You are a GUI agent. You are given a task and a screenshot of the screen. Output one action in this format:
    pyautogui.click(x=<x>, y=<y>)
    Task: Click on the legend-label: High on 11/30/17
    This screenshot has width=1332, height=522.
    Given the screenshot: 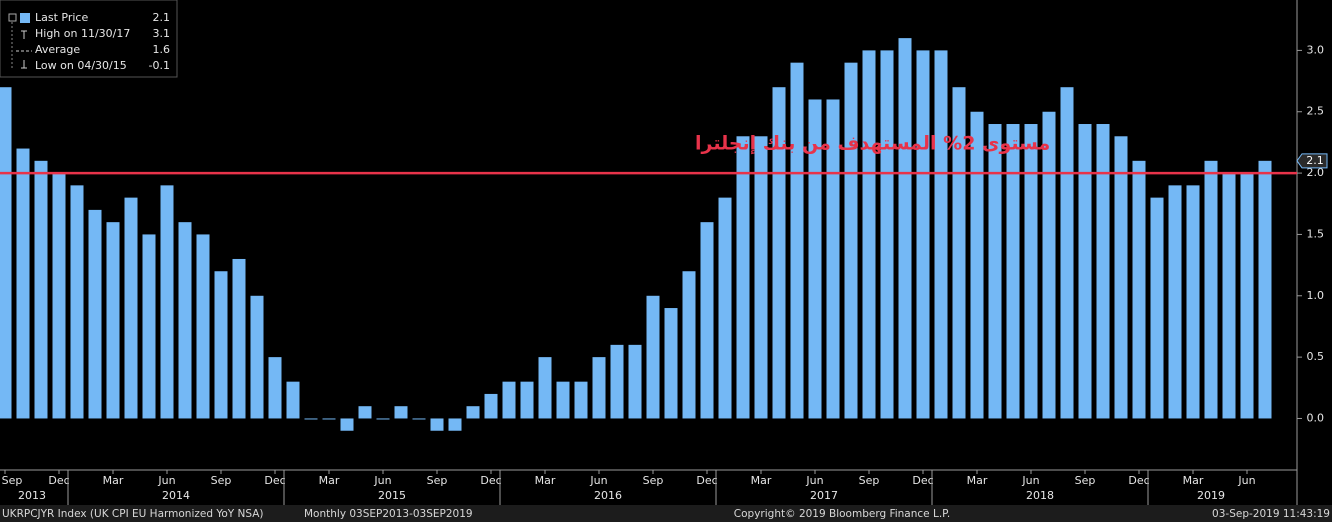 What is the action you would take?
    pyautogui.click(x=82, y=33)
    